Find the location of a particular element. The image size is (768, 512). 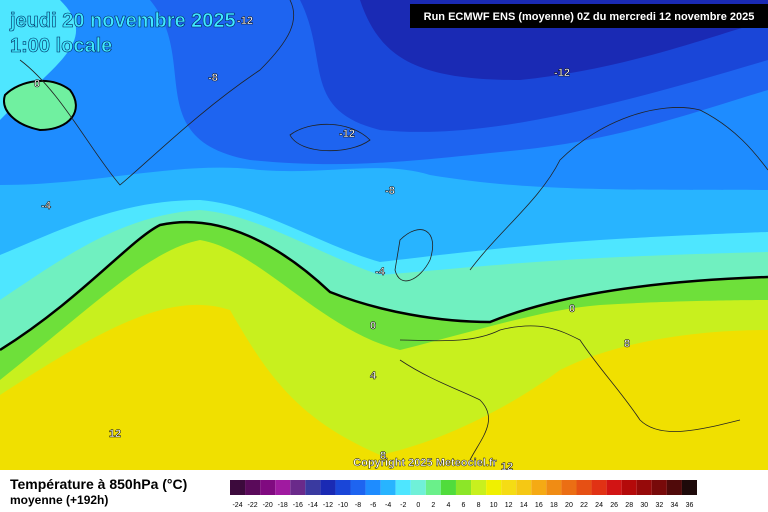

legend-label: 6 is located at coordinates (464, 505).